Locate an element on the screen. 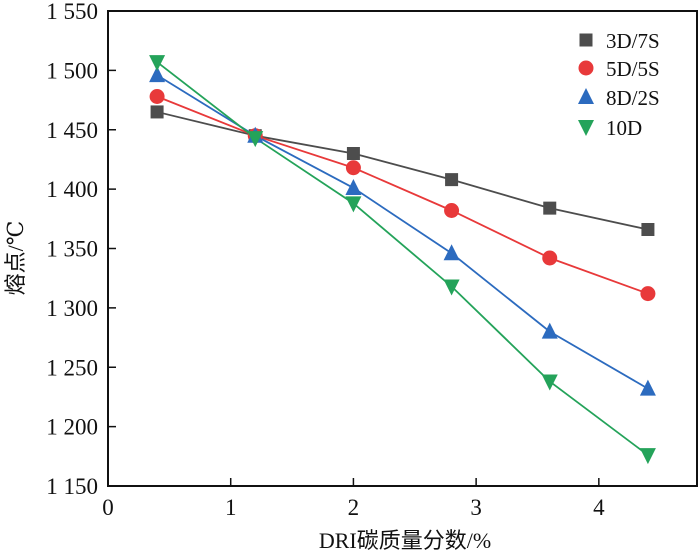 This screenshot has height=554, width=700. y-tick-label: 1 550 is located at coordinates (72, 12).